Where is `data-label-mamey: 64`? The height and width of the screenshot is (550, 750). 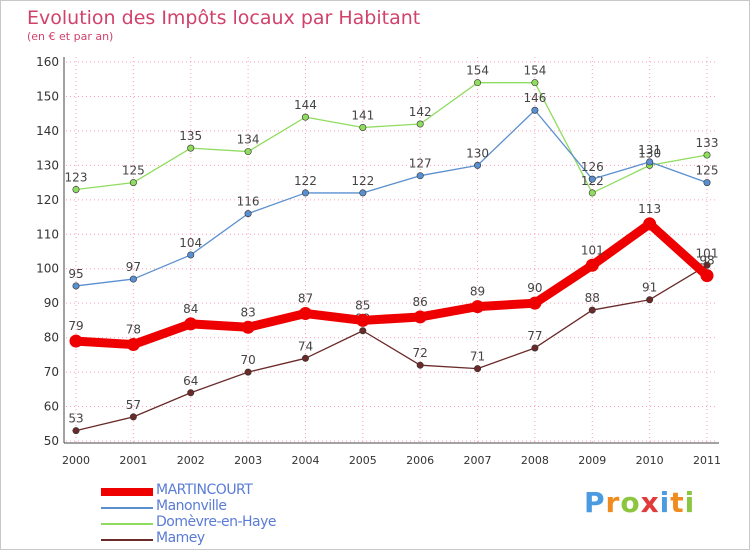
data-label-mamey: 64 is located at coordinates (190, 381).